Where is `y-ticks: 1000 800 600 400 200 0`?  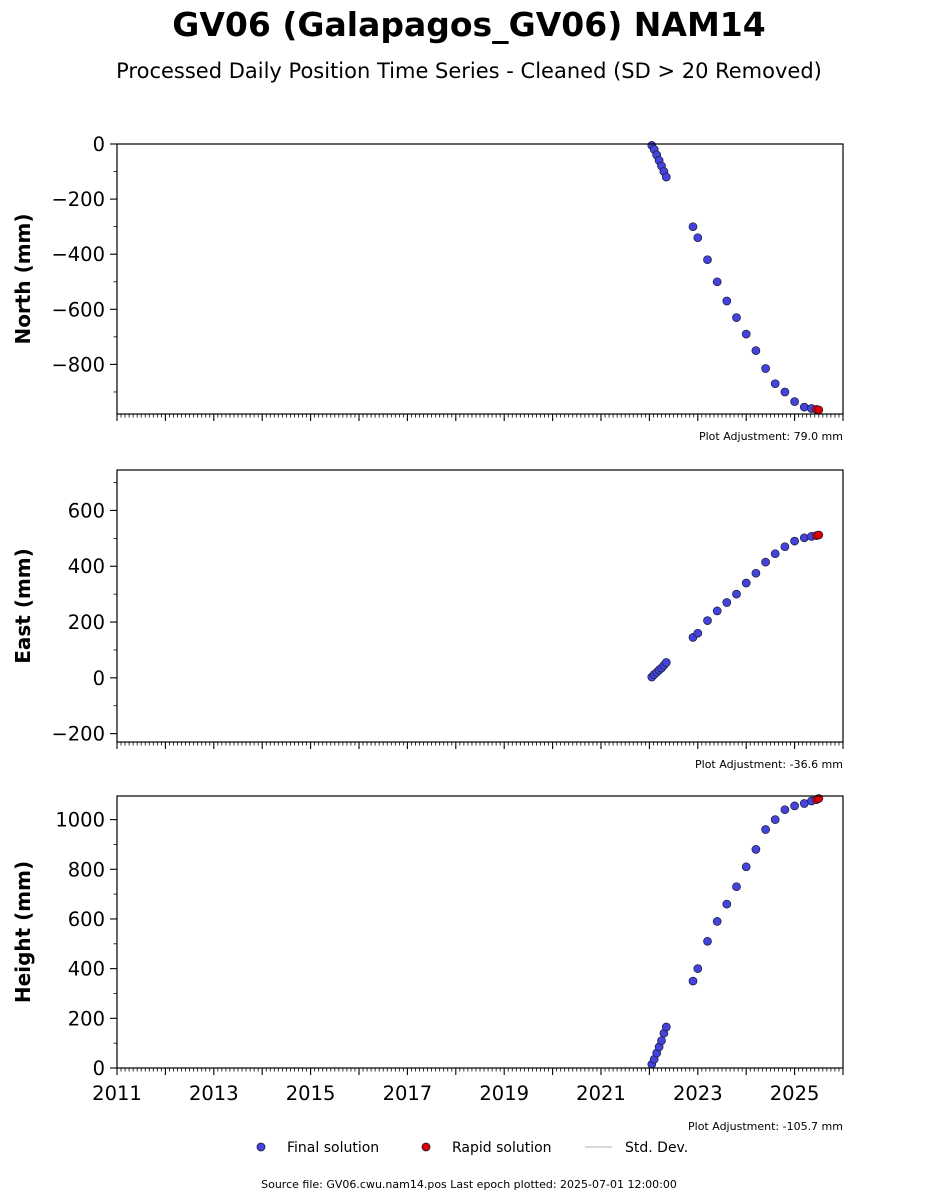 y-ticks: 1000 800 600 400 200 0 is located at coordinates (86, 944).